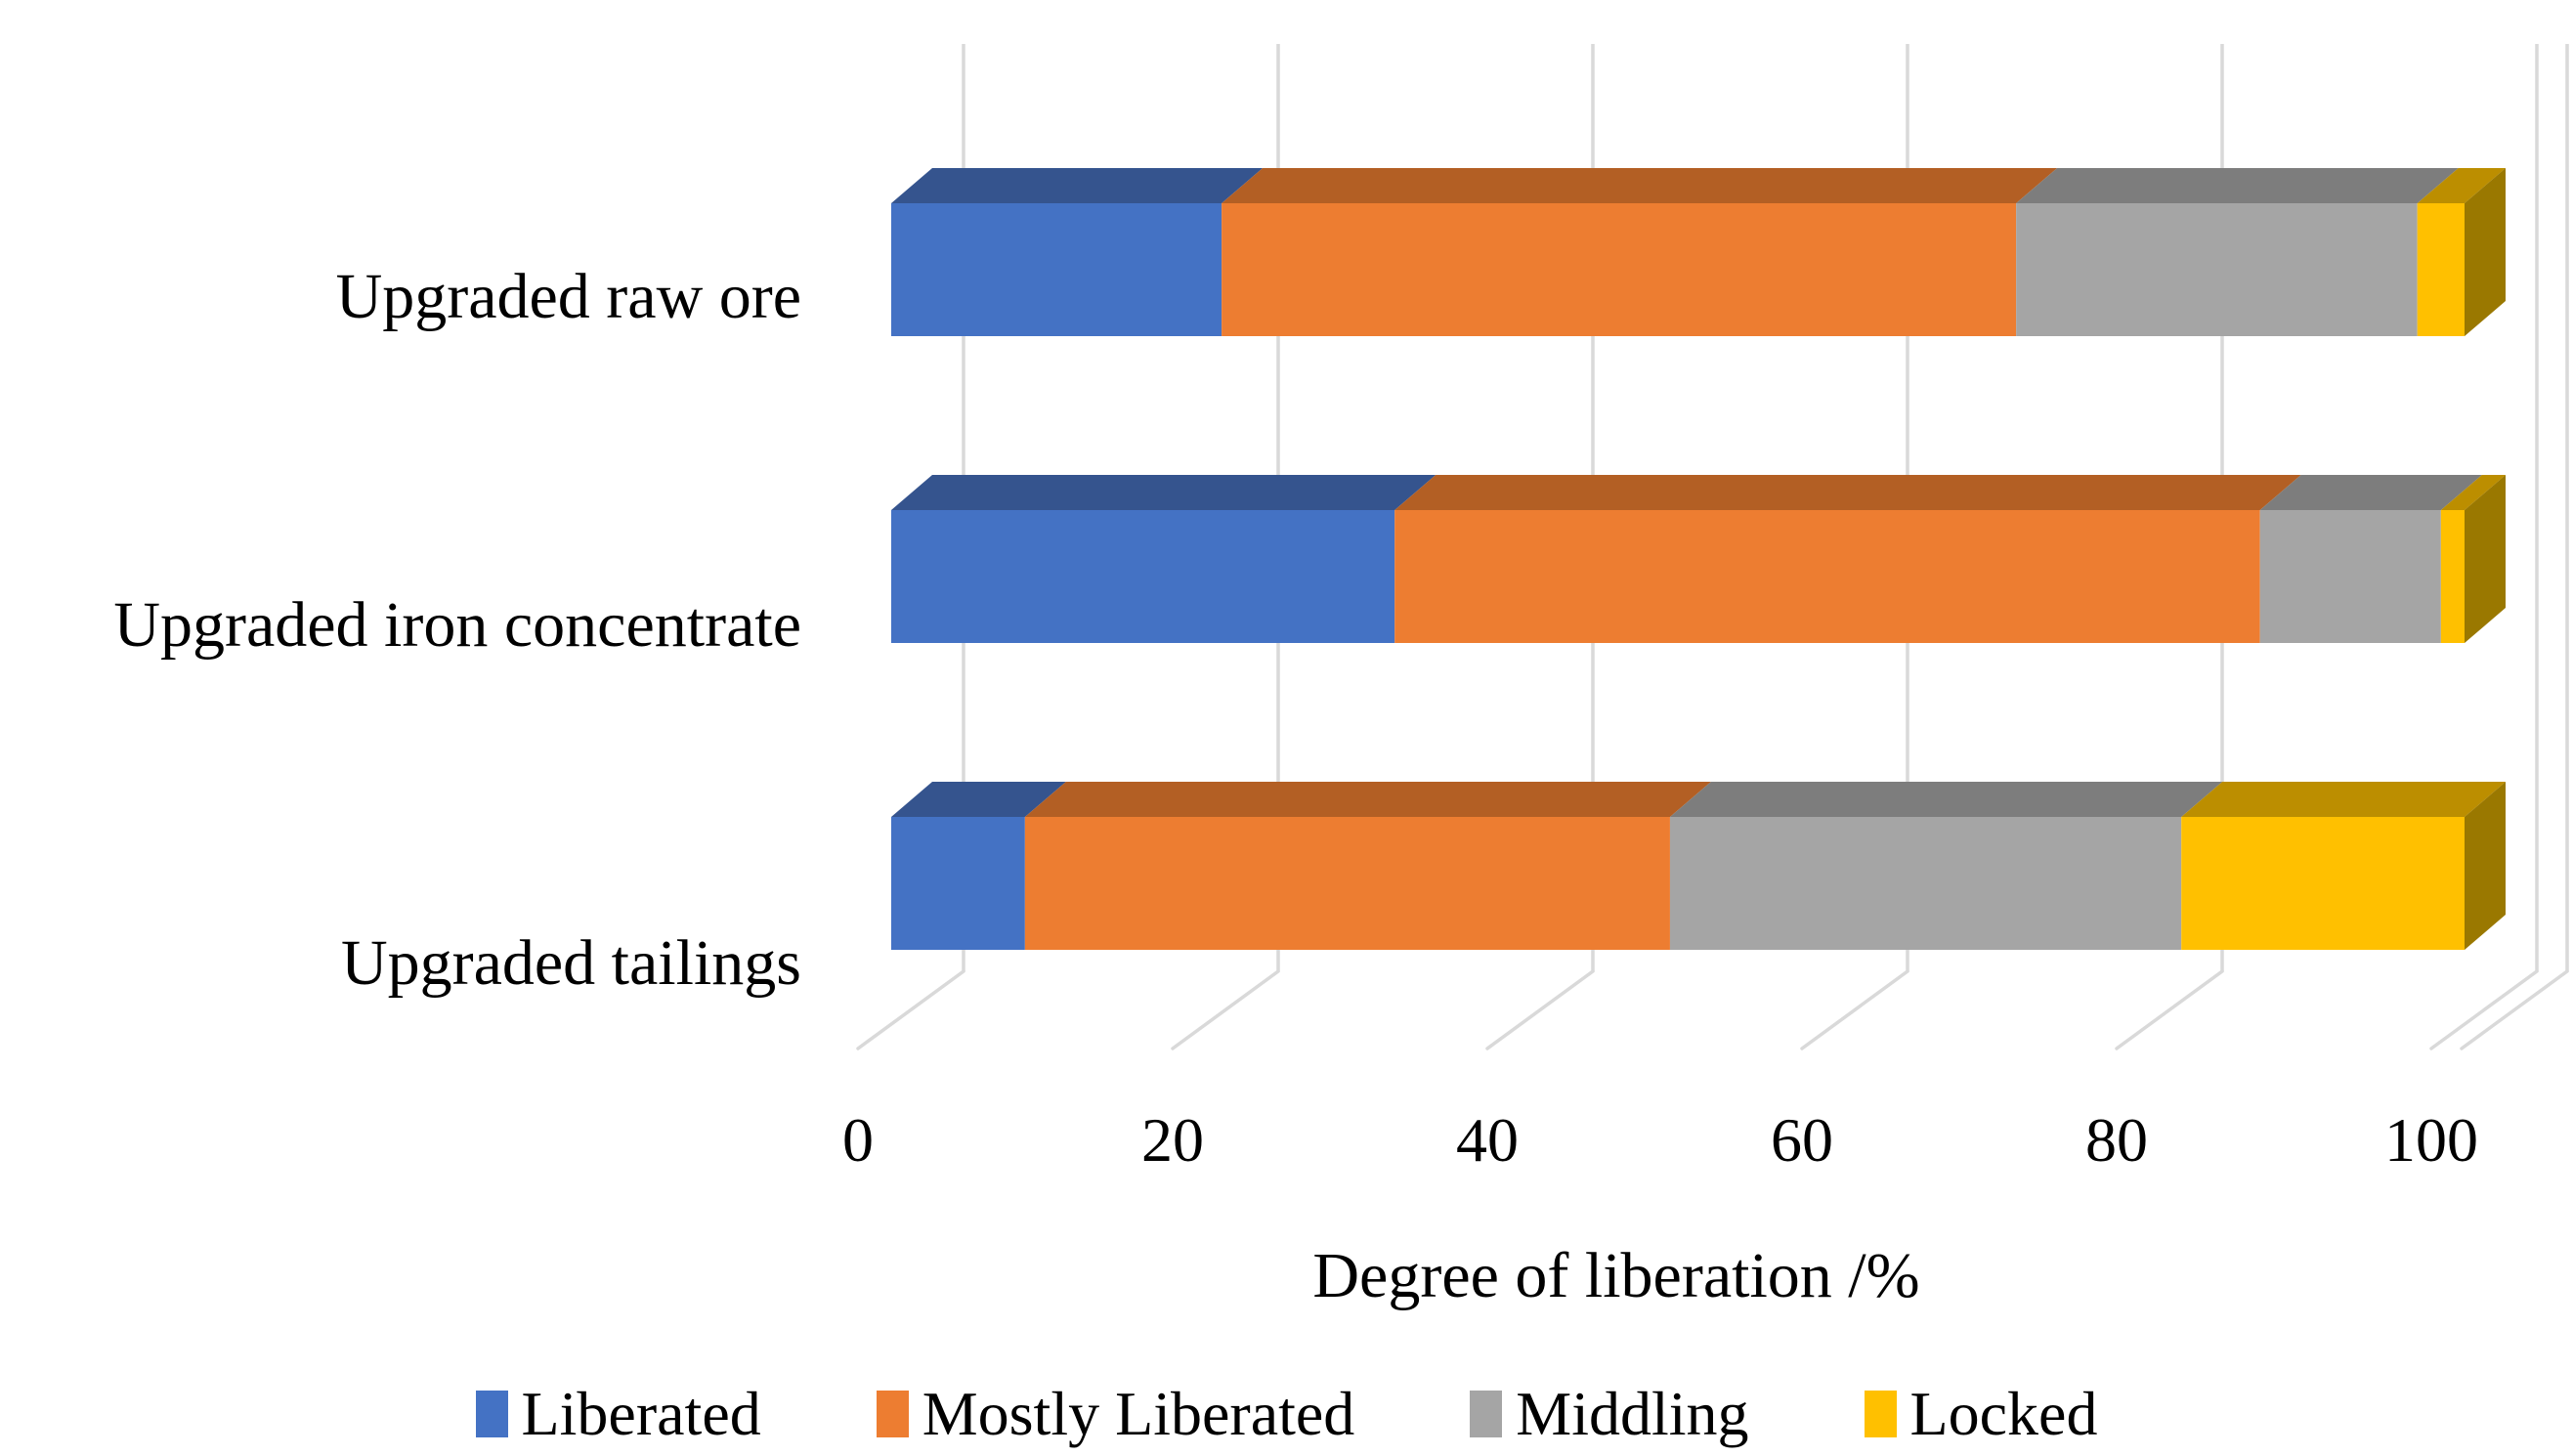 This screenshot has height=1456, width=2573. Describe the element at coordinates (1143, 576) in the screenshot. I see `bar-segment-upgraded-iron-concentrate-liberated` at that location.